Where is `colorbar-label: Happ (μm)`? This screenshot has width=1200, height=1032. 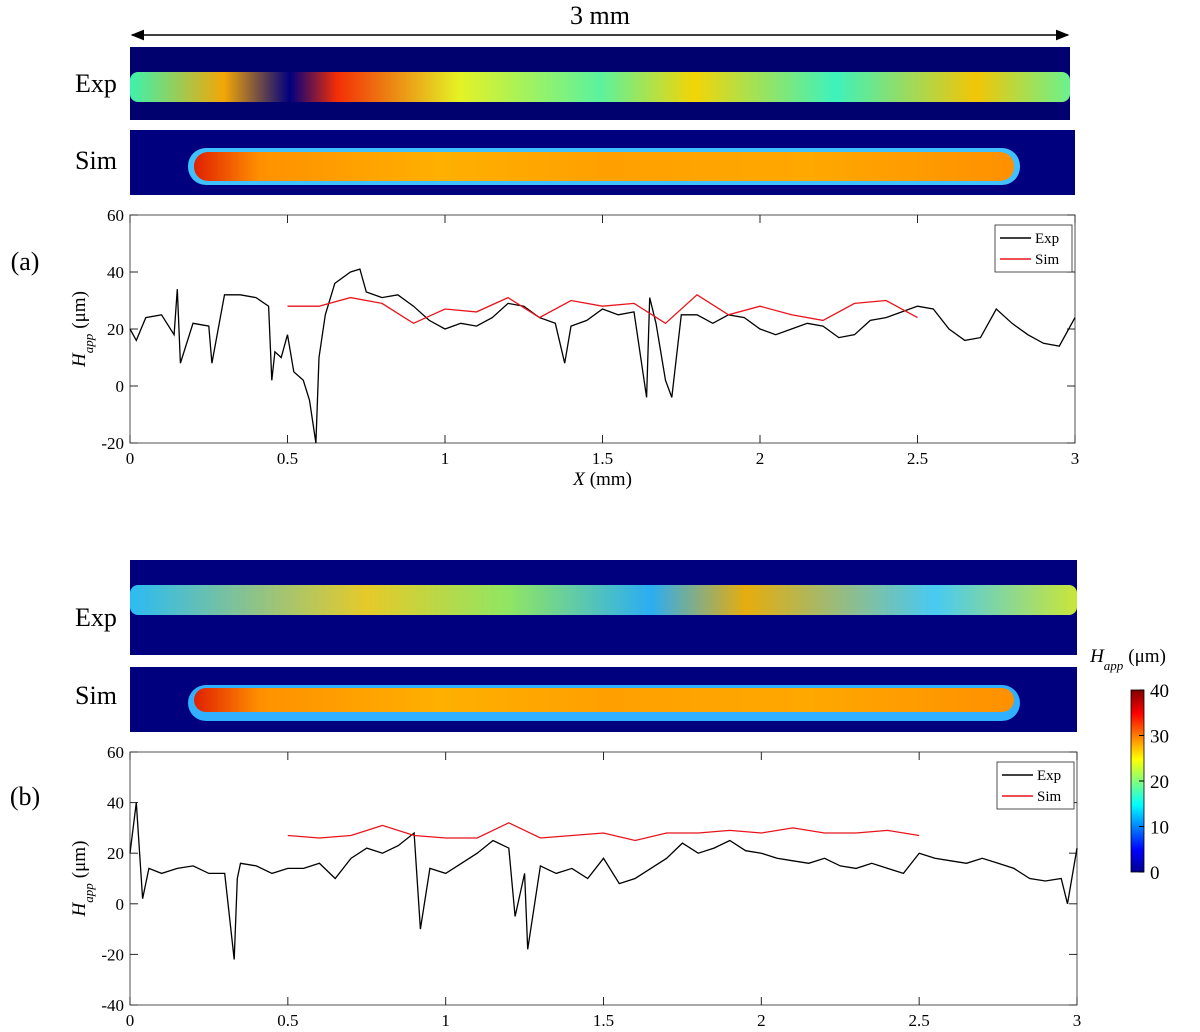 colorbar-label: Happ (μm) is located at coordinates (1127, 659).